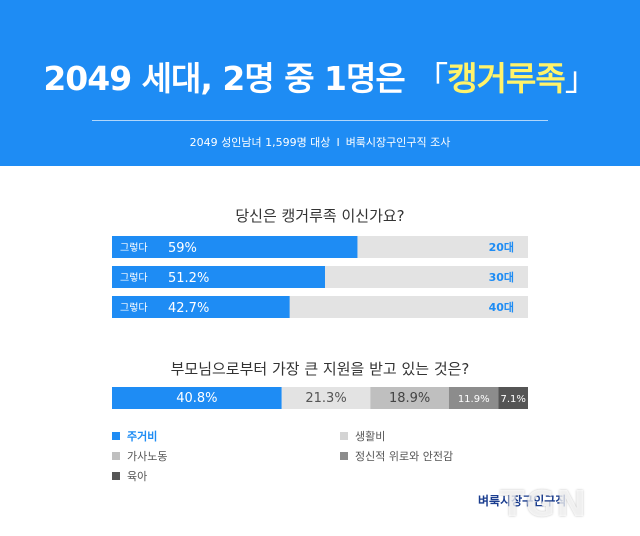 The image size is (640, 536). I want to click on bar-value-label: 59%, so click(182, 248).